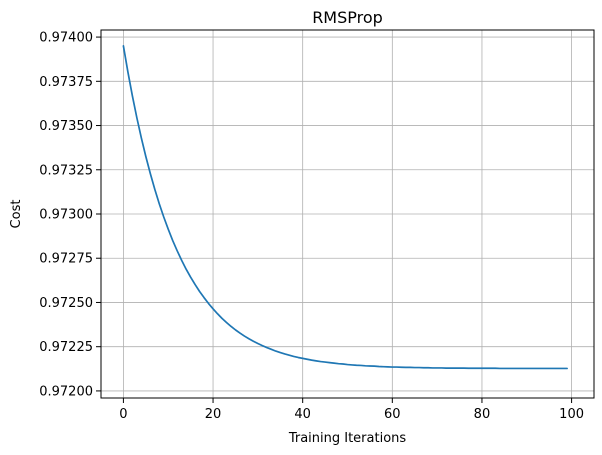 Image resolution: width=602 pixels, height=455 pixels. I want to click on x-tick-label: 40, so click(302, 414).